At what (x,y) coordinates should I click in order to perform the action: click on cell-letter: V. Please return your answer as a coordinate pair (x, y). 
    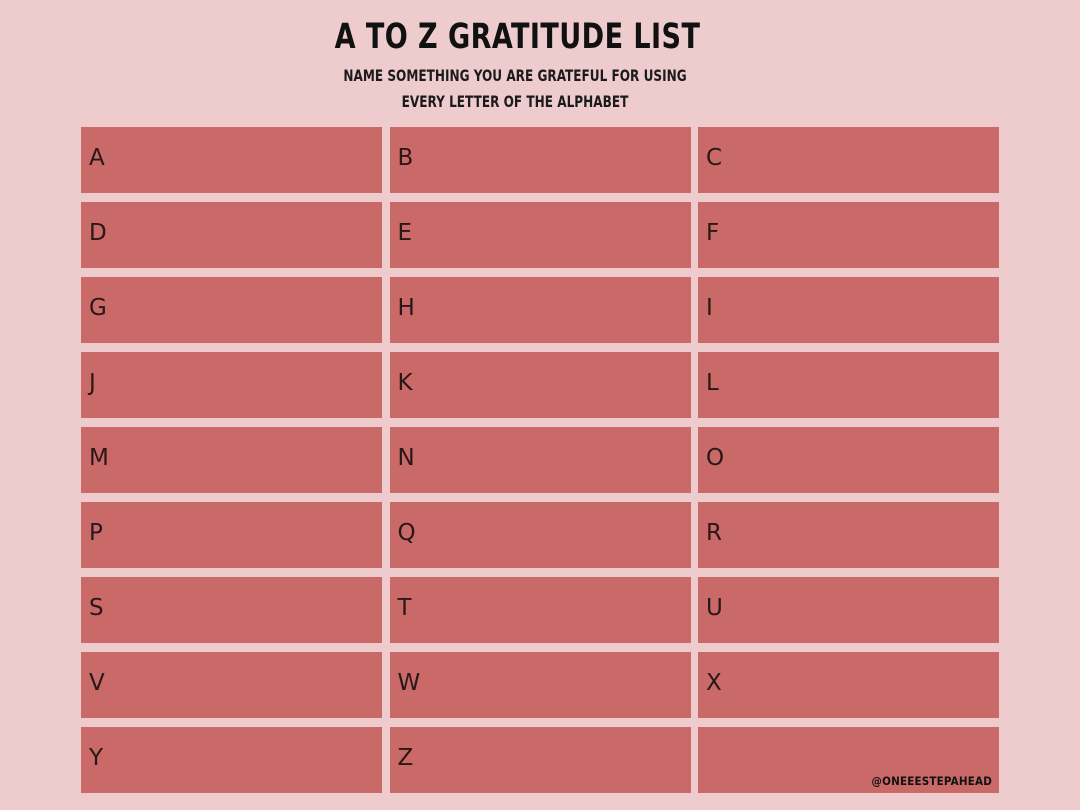
    Looking at the image, I should click on (97, 683).